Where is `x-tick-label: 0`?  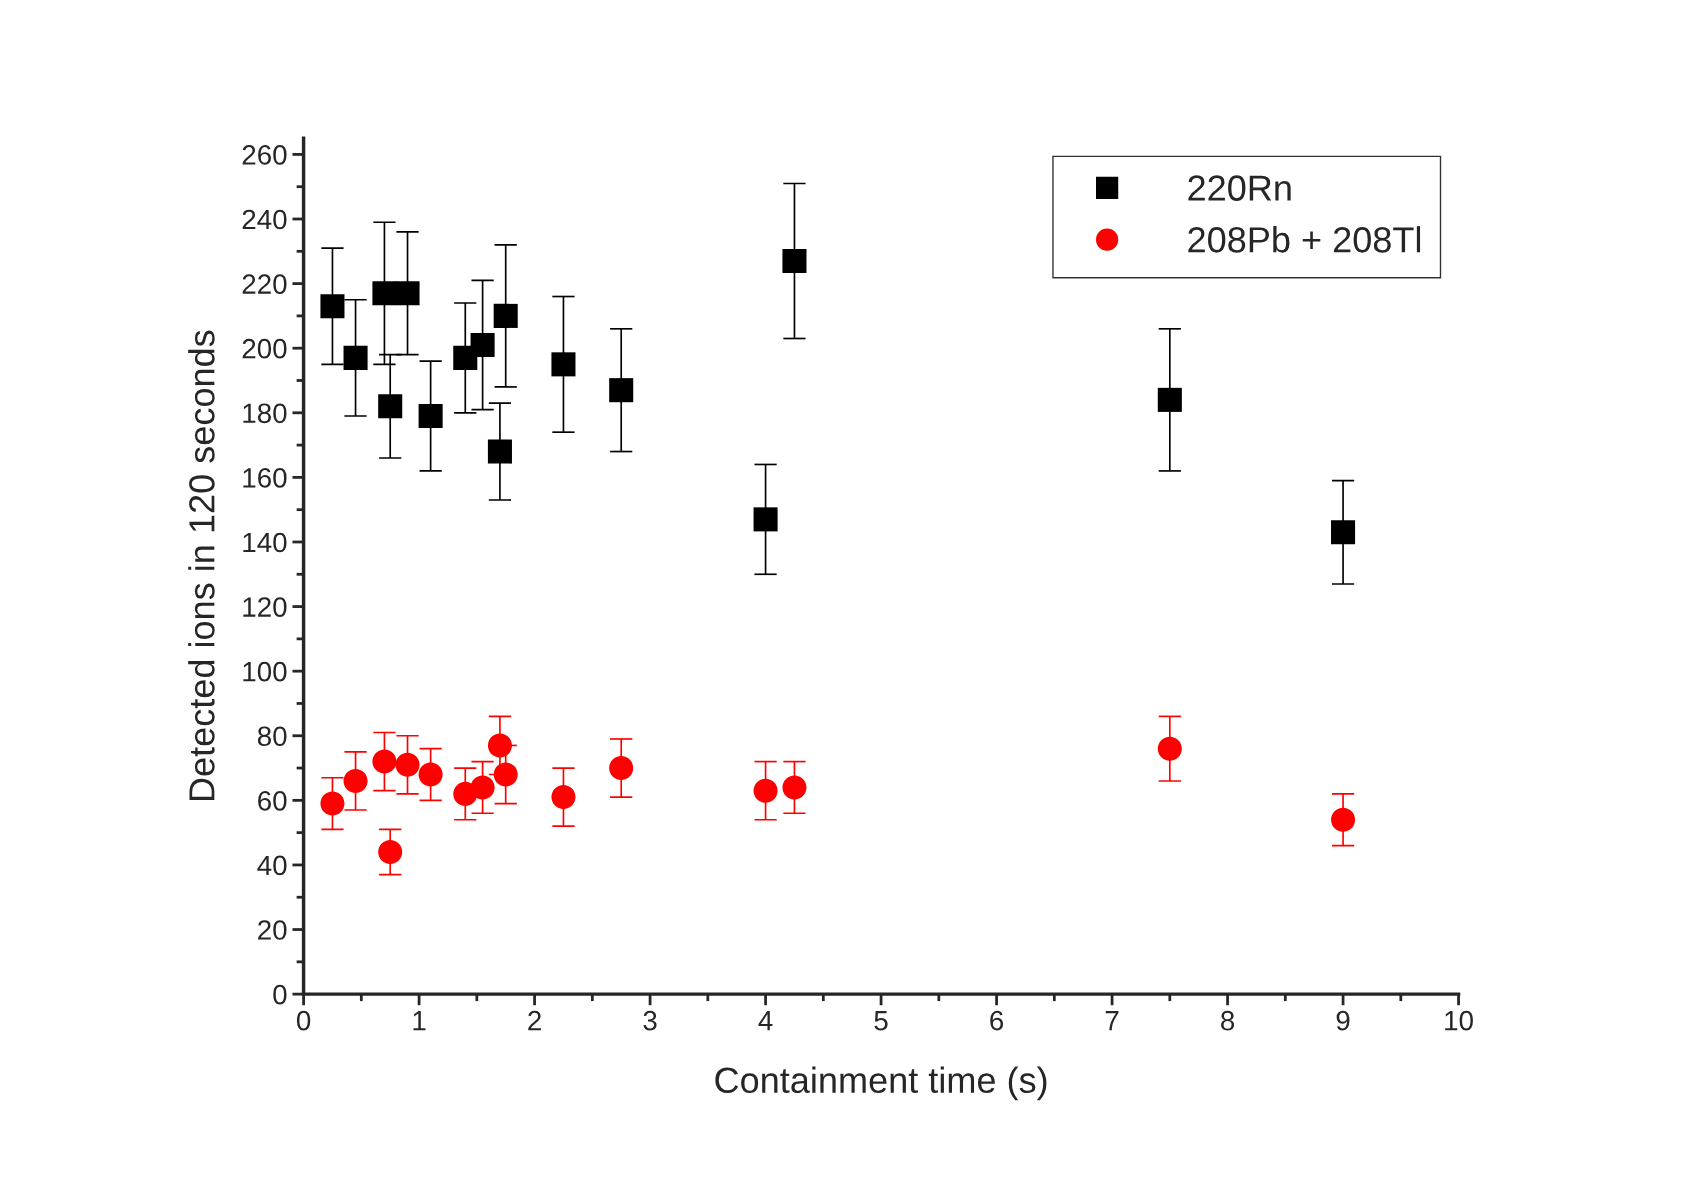 x-tick-label: 0 is located at coordinates (303, 1020).